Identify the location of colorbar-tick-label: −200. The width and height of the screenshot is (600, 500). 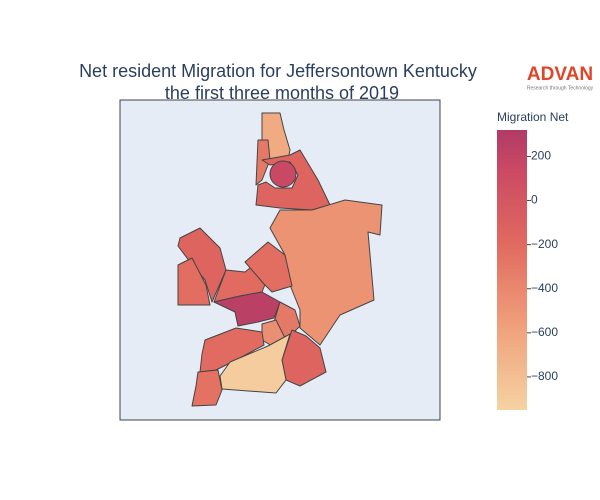
(544, 244).